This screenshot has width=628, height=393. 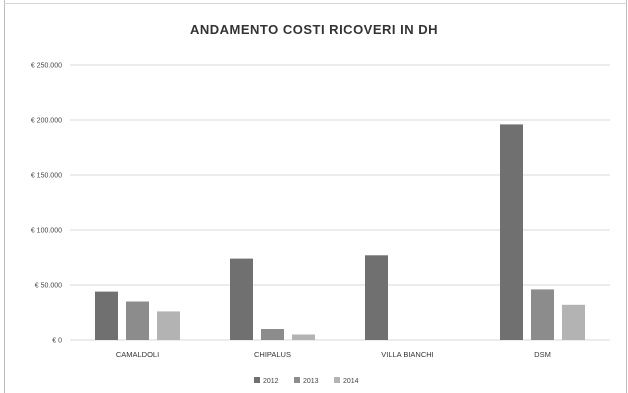 I want to click on y-tick-label: € 150.000, so click(x=46, y=176).